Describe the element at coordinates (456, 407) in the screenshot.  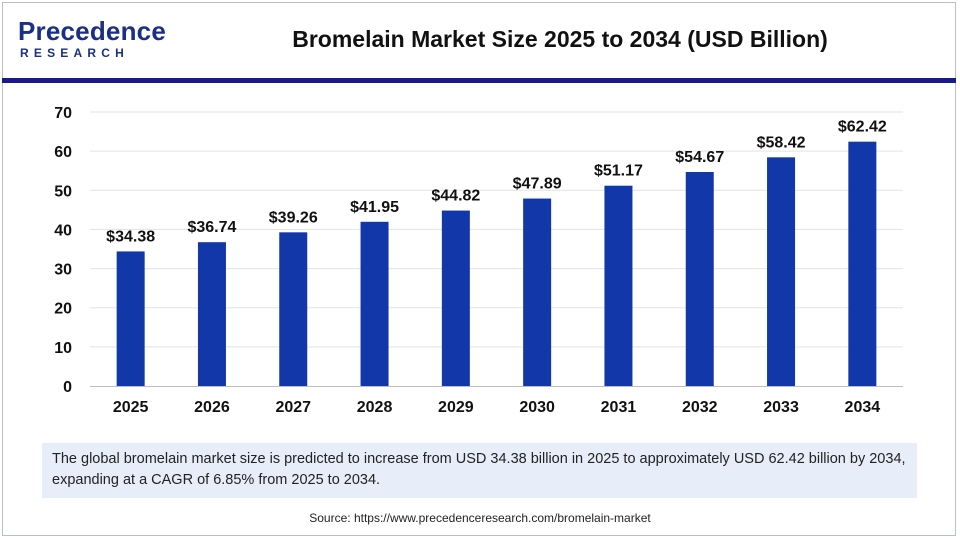
I see `x-tick-label: 2029` at that location.